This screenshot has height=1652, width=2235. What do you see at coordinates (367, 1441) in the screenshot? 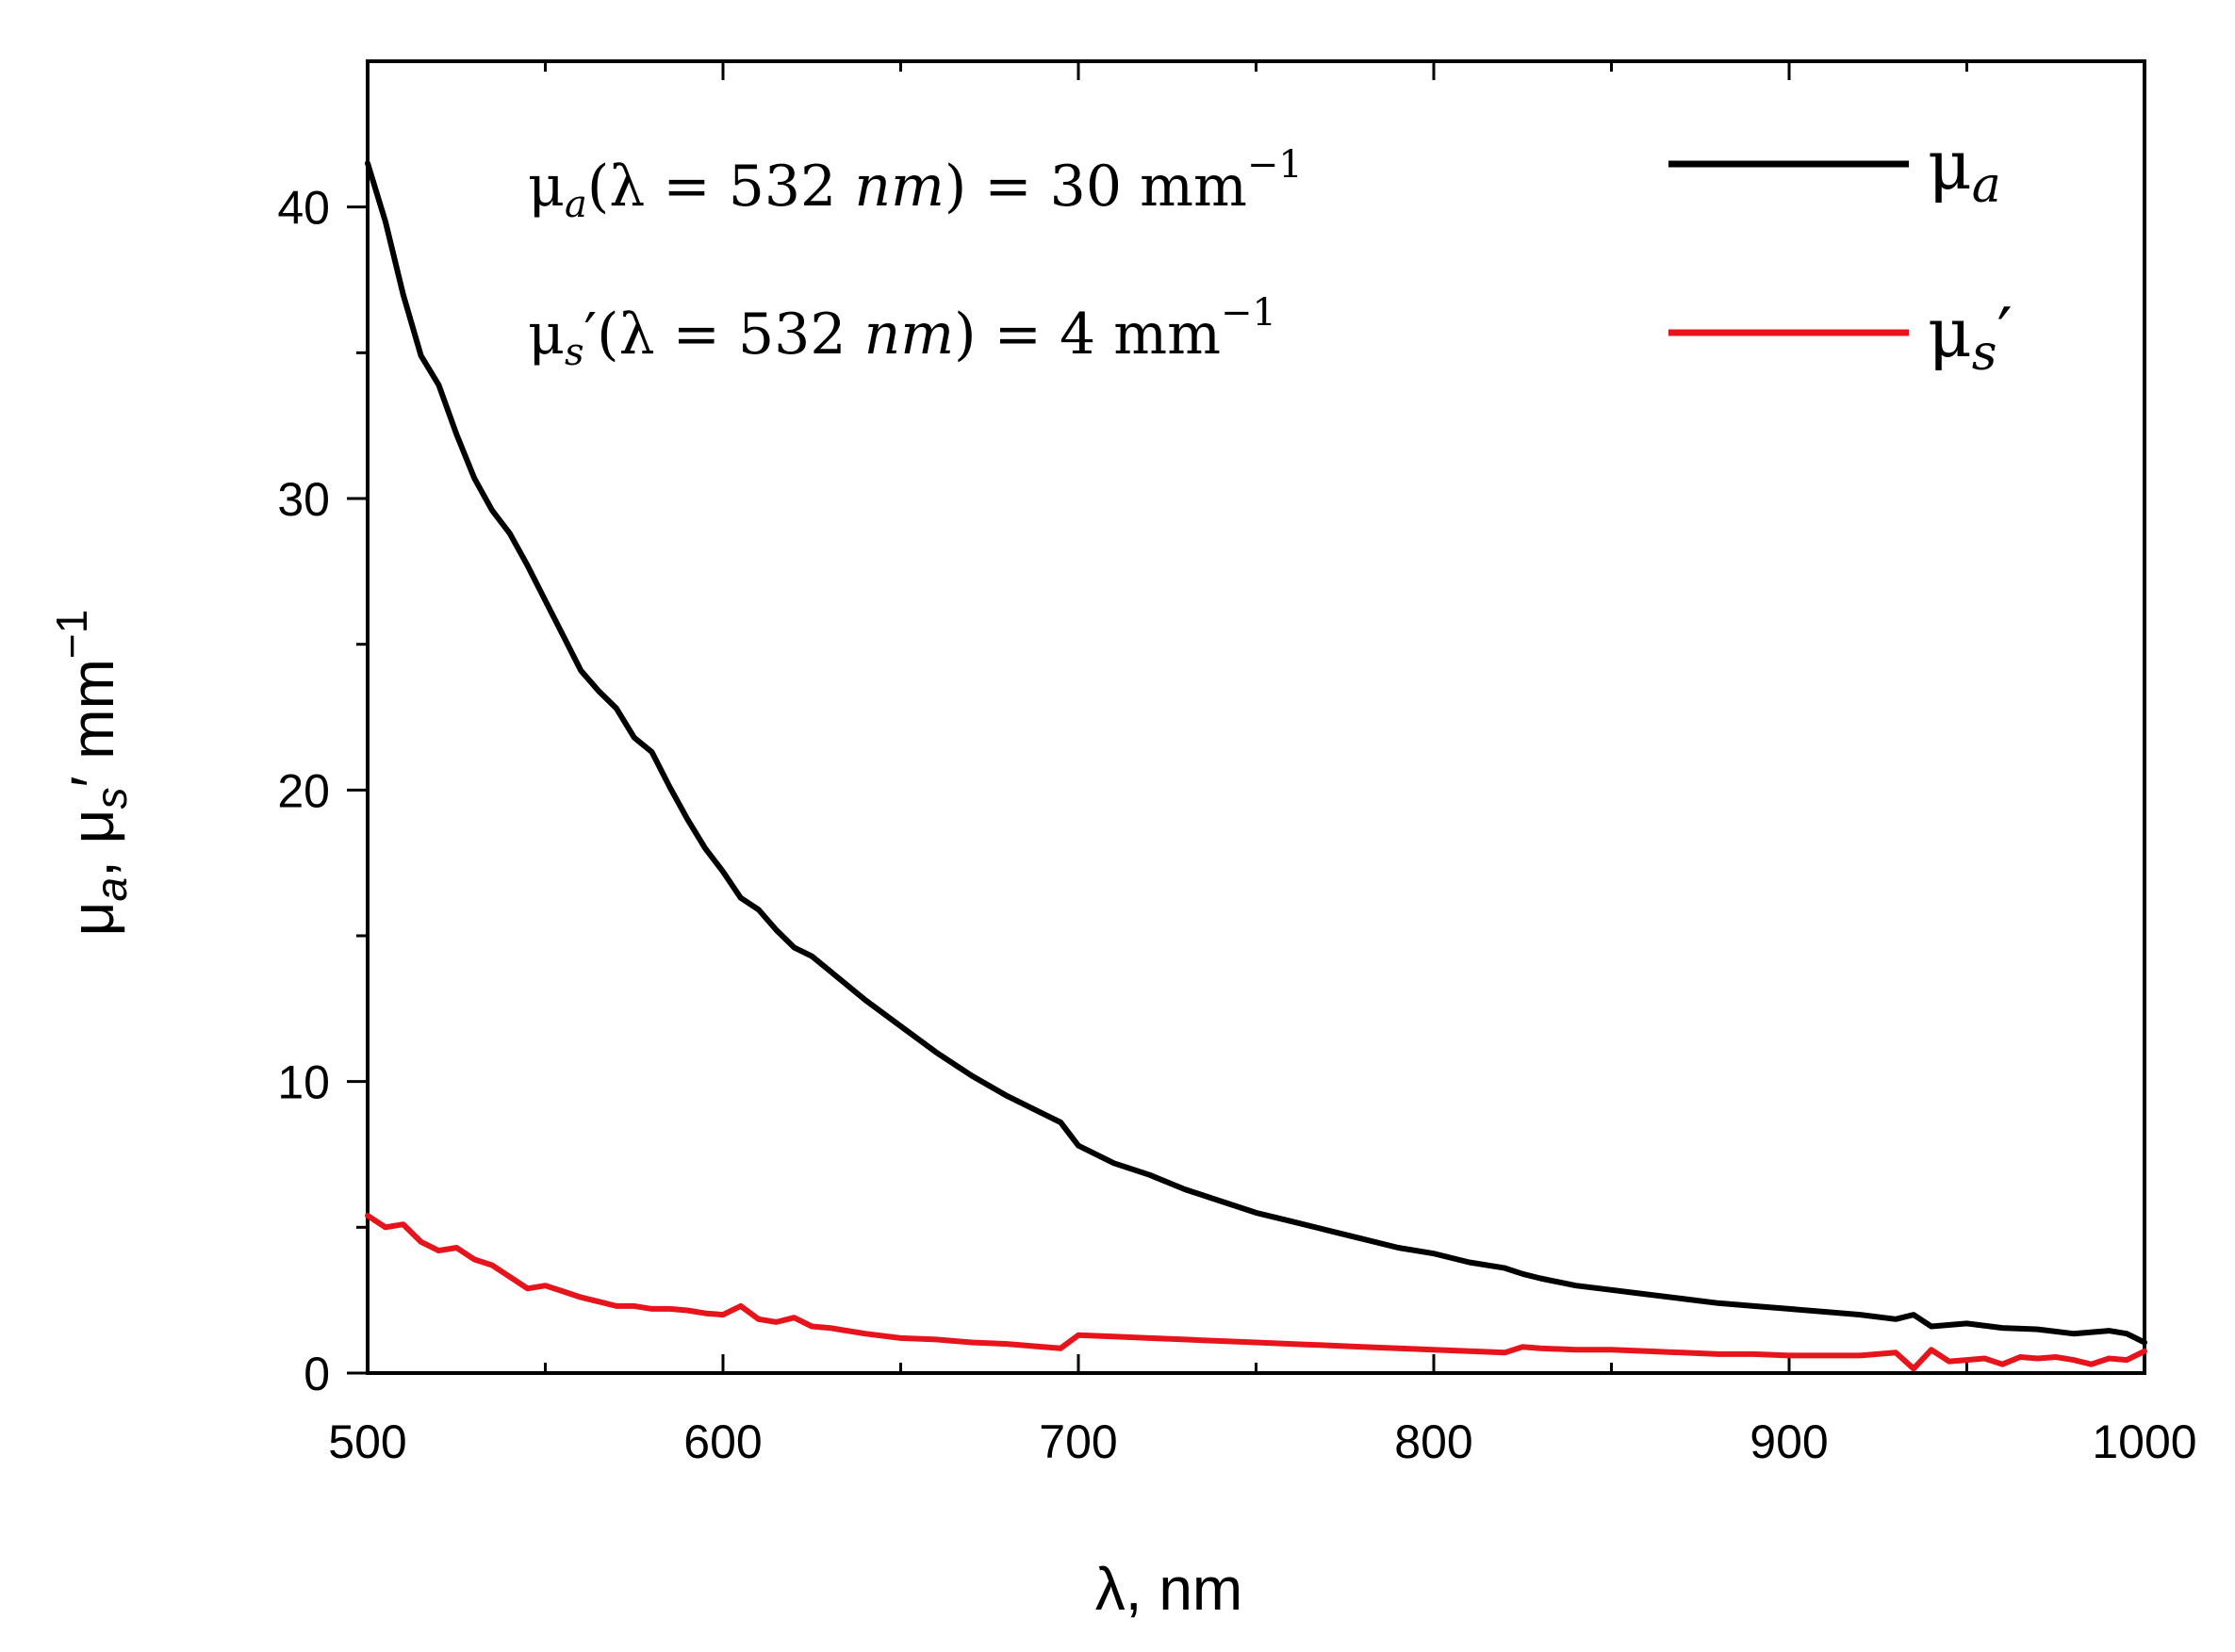
I see `x-tick-label-500: 500` at bounding box center [367, 1441].